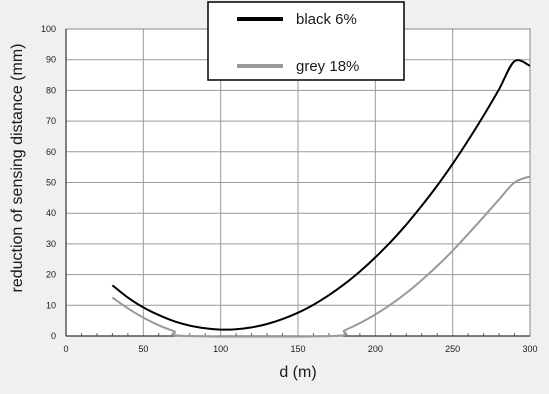  I want to click on legend-label-black: black 6%, so click(326, 19).